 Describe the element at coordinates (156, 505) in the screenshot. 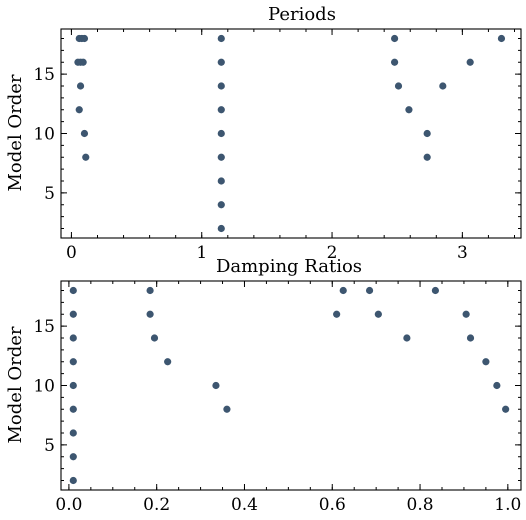

I see `x-tick-label: 0.2` at that location.